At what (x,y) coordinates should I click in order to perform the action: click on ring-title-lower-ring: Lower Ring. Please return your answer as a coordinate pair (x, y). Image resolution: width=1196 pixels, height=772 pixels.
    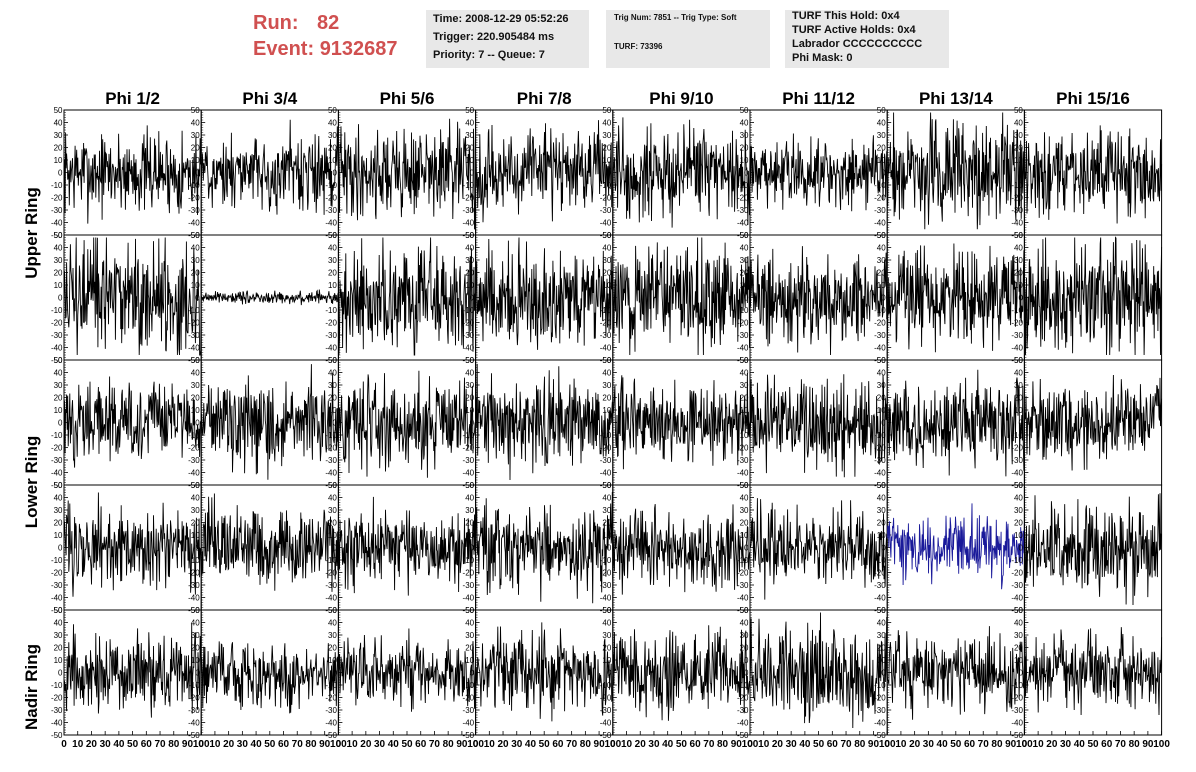
    Looking at the image, I should click on (31, 482).